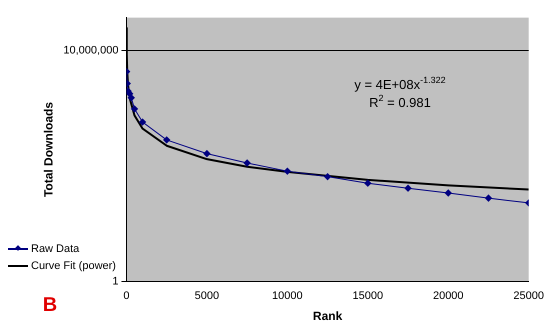 The height and width of the screenshot is (336, 555). What do you see at coordinates (73, 266) in the screenshot?
I see `legend-label: Curve Fit (power)` at bounding box center [73, 266].